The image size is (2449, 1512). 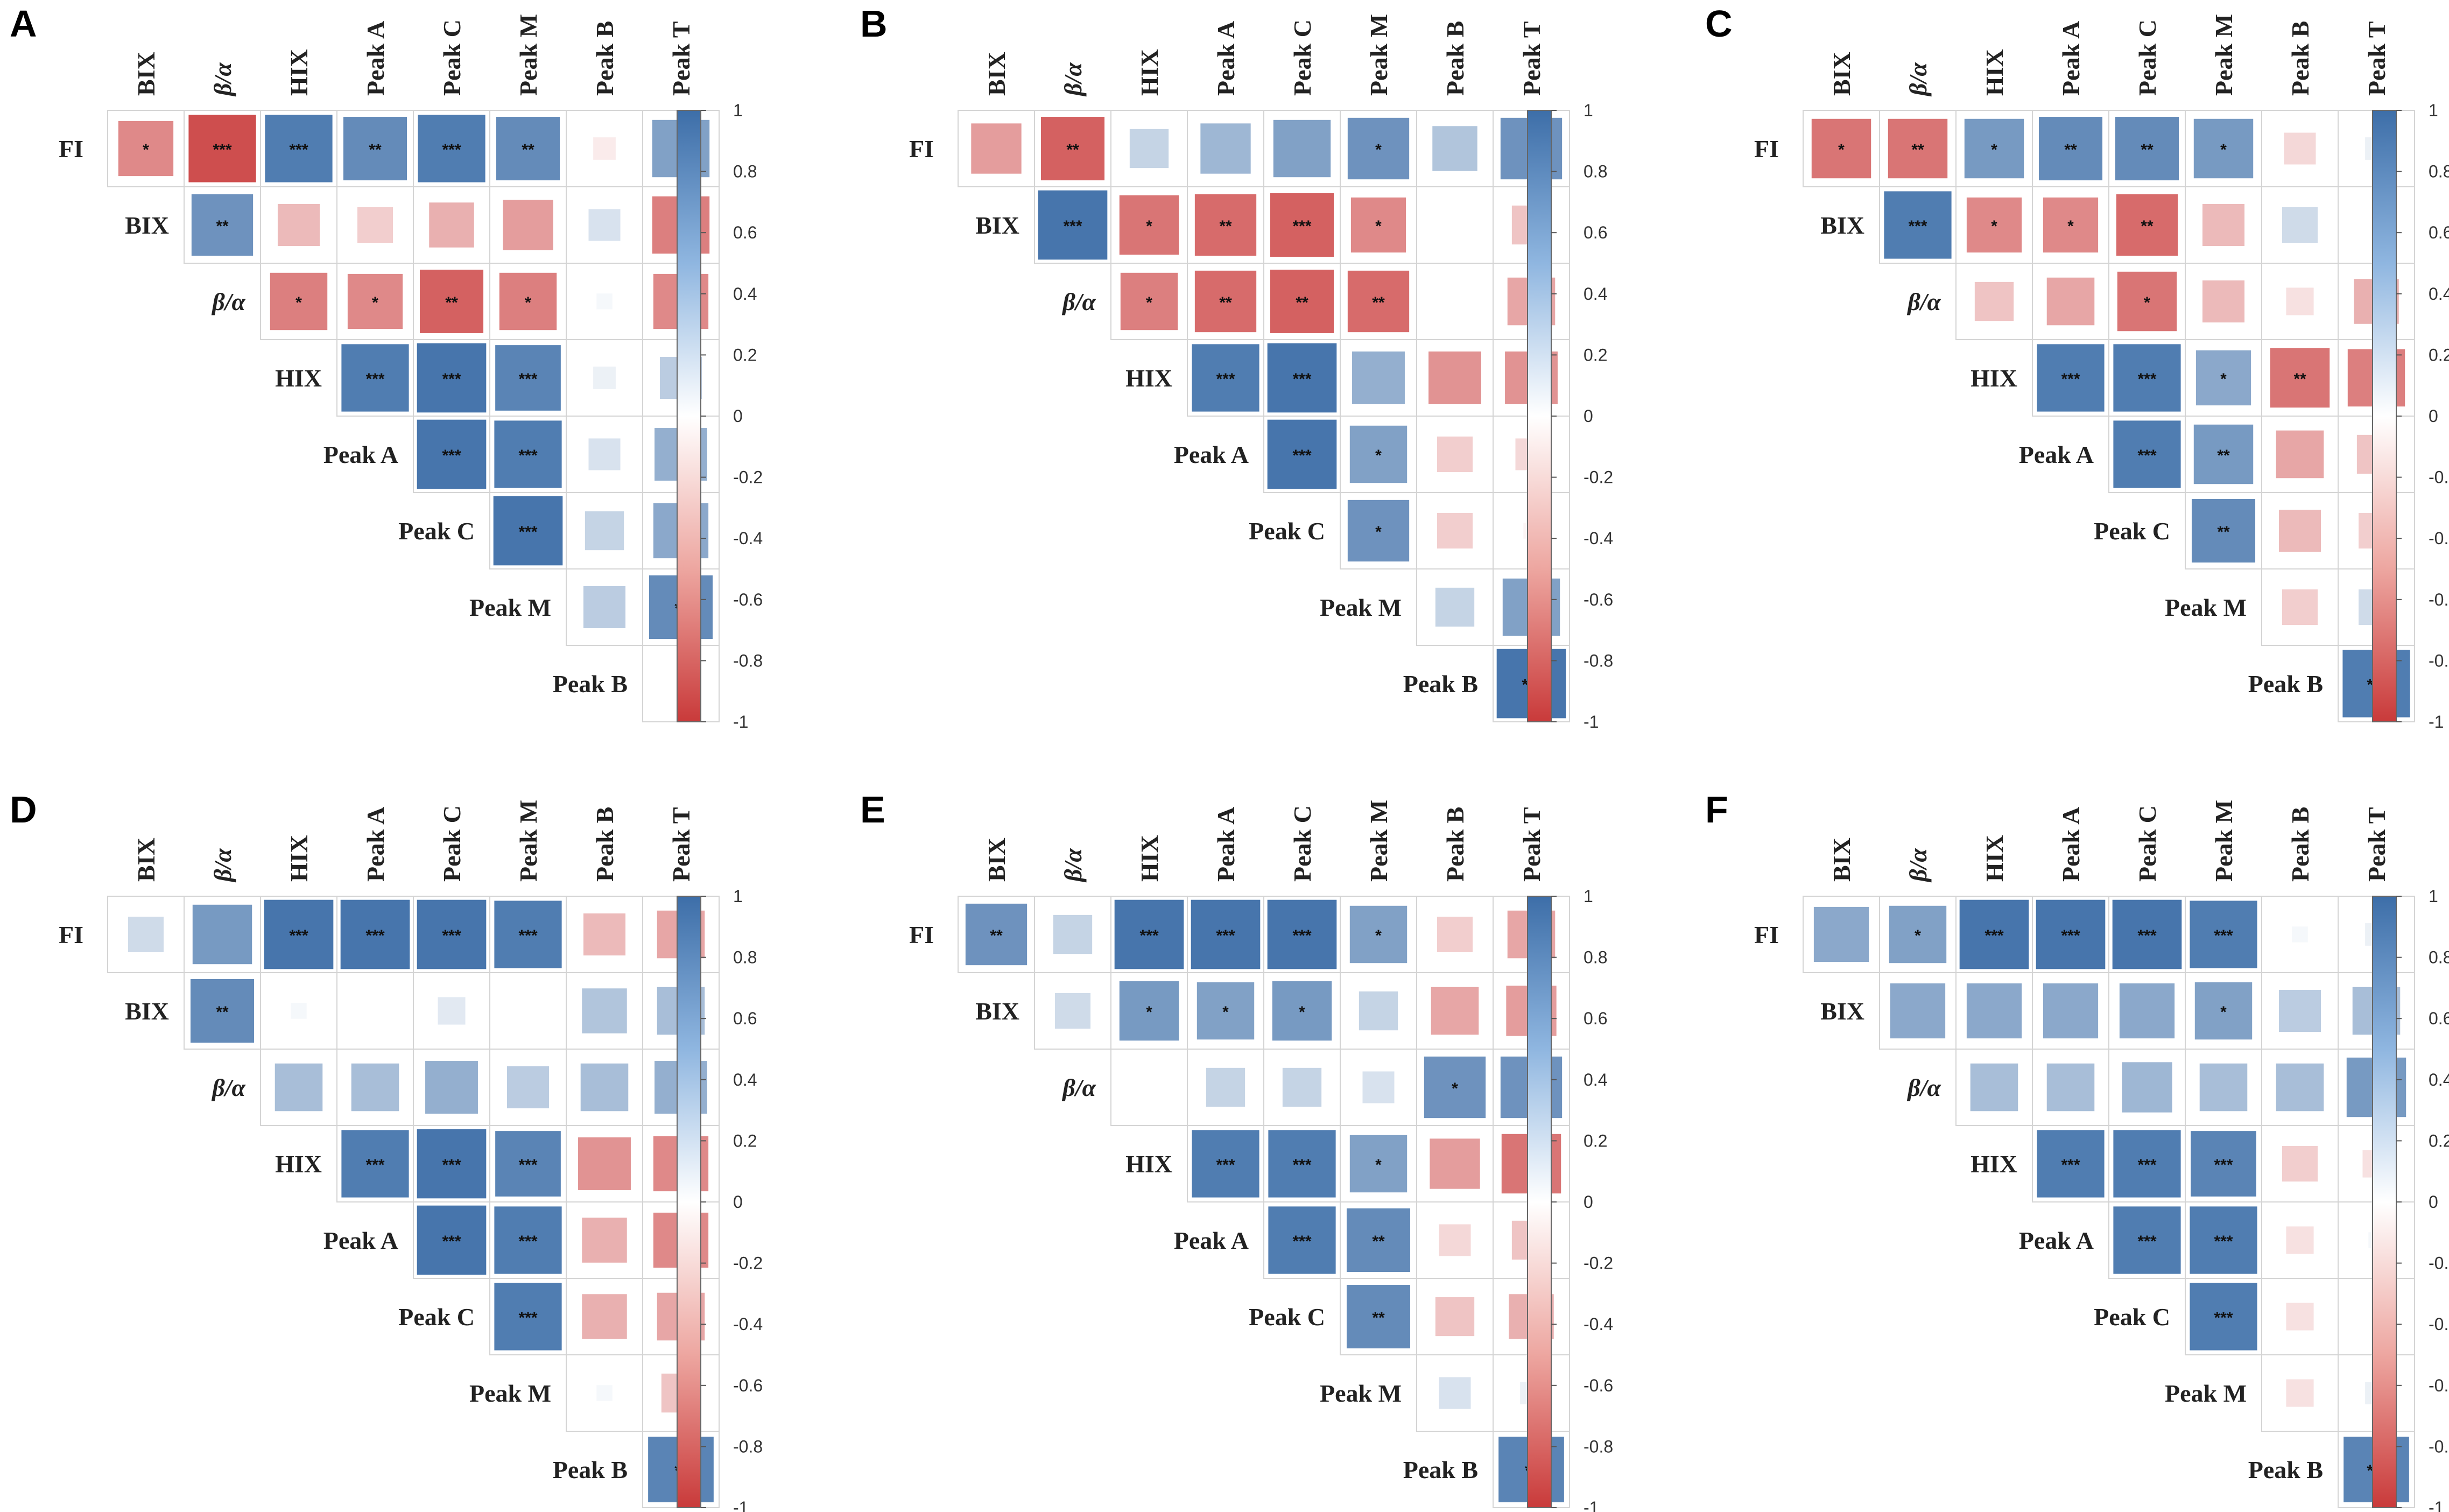 I want to click on colorbar-tick: 0.4, so click(x=1595, y=1079).